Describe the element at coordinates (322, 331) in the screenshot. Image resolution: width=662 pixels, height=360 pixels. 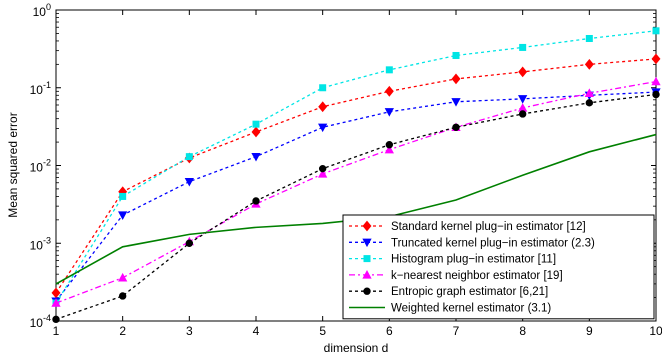
I see `x-tick-label: 5` at that location.